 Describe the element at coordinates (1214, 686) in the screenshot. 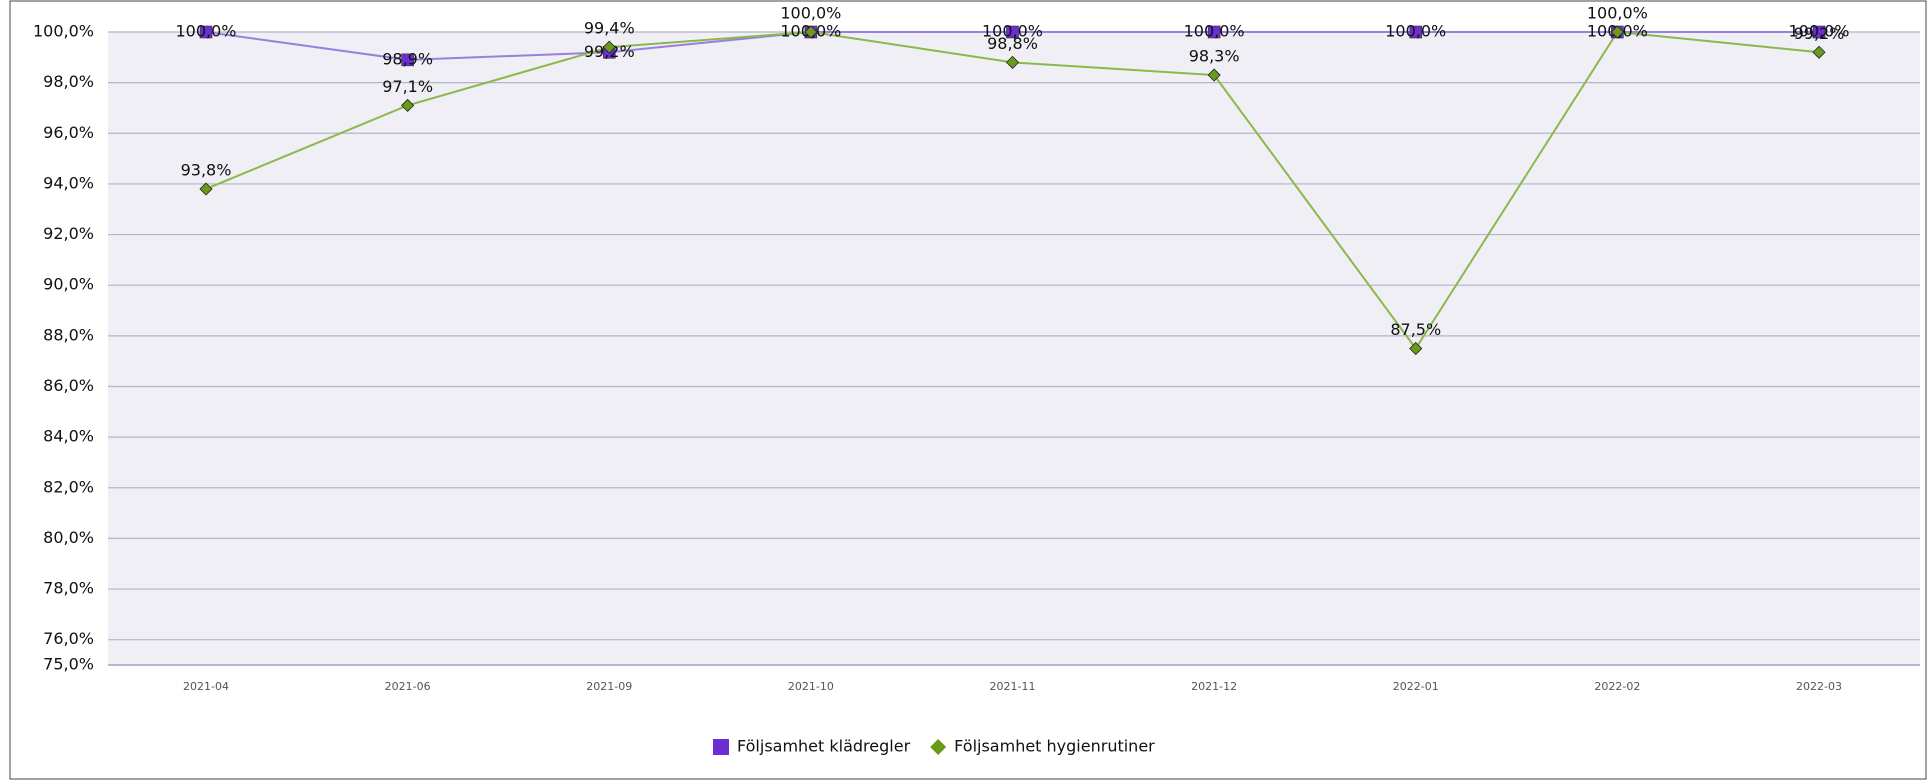

I see `x-tick-label: 2021-12` at that location.